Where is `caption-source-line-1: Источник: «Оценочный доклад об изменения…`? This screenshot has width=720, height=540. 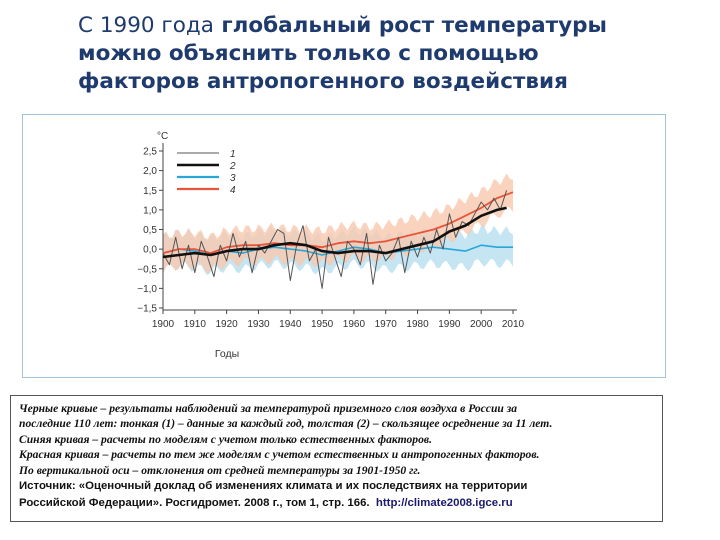 caption-source-line-1: Источник: «Оценочный доклад об изменения… is located at coordinates (273, 486).